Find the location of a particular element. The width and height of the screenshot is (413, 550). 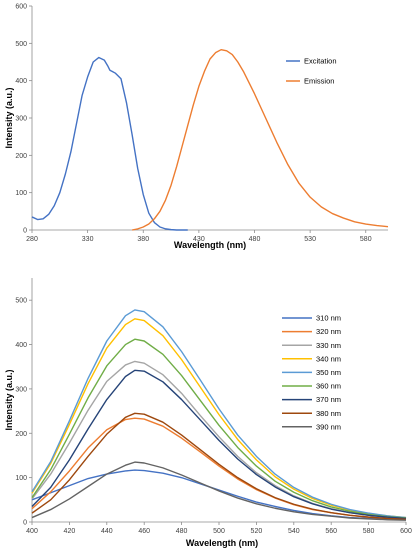

x-tick-label: 540 is located at coordinates (294, 531).